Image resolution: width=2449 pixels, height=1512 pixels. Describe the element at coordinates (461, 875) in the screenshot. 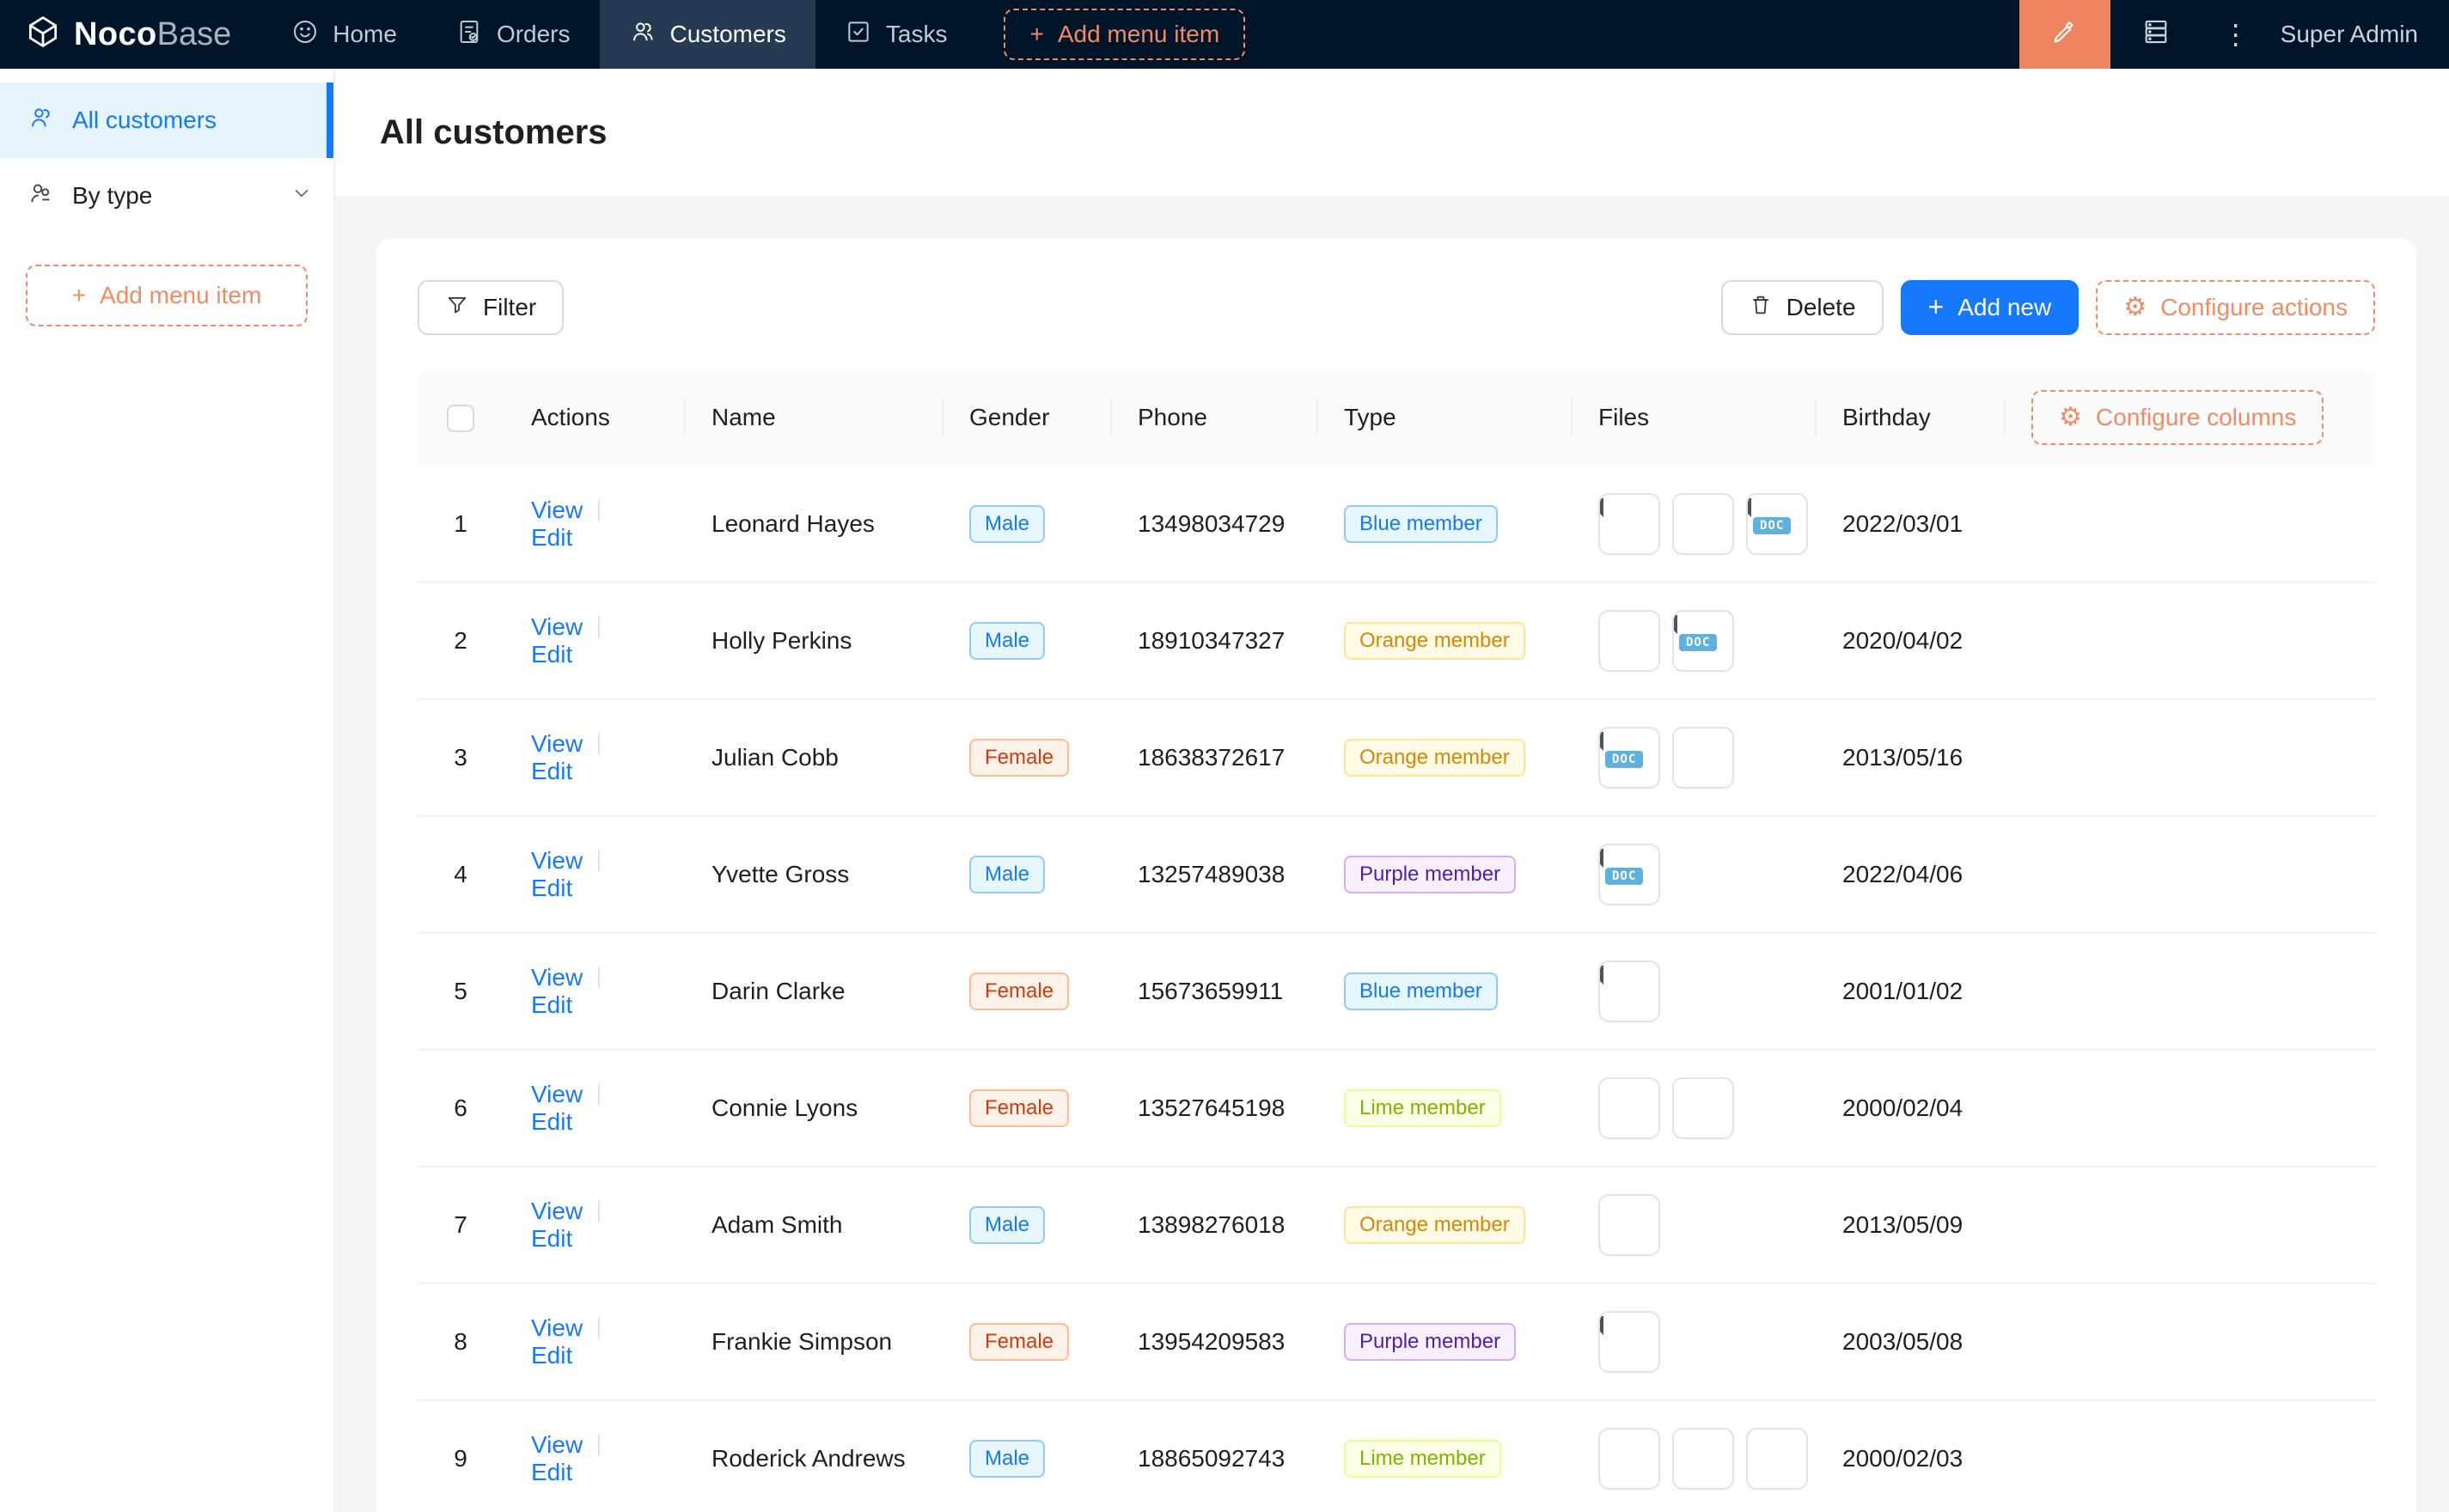

I see `row-index: 4` at that location.